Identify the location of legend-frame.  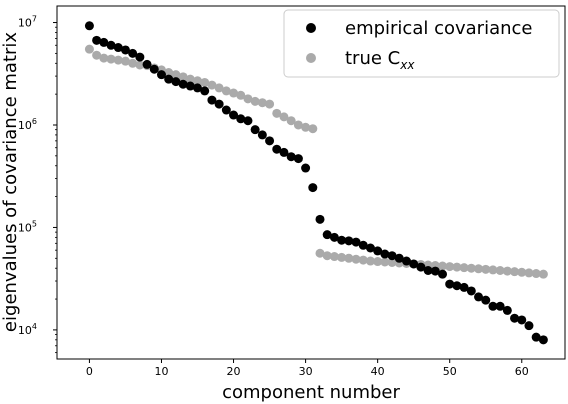
(421, 43).